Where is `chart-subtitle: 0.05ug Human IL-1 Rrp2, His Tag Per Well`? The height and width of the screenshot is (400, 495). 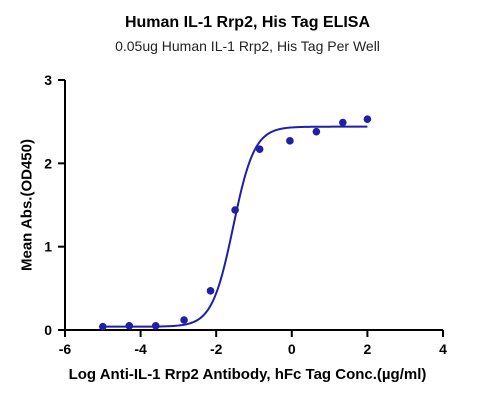 chart-subtitle: 0.05ug Human IL-1 Rrp2, His Tag Per Well is located at coordinates (247, 46).